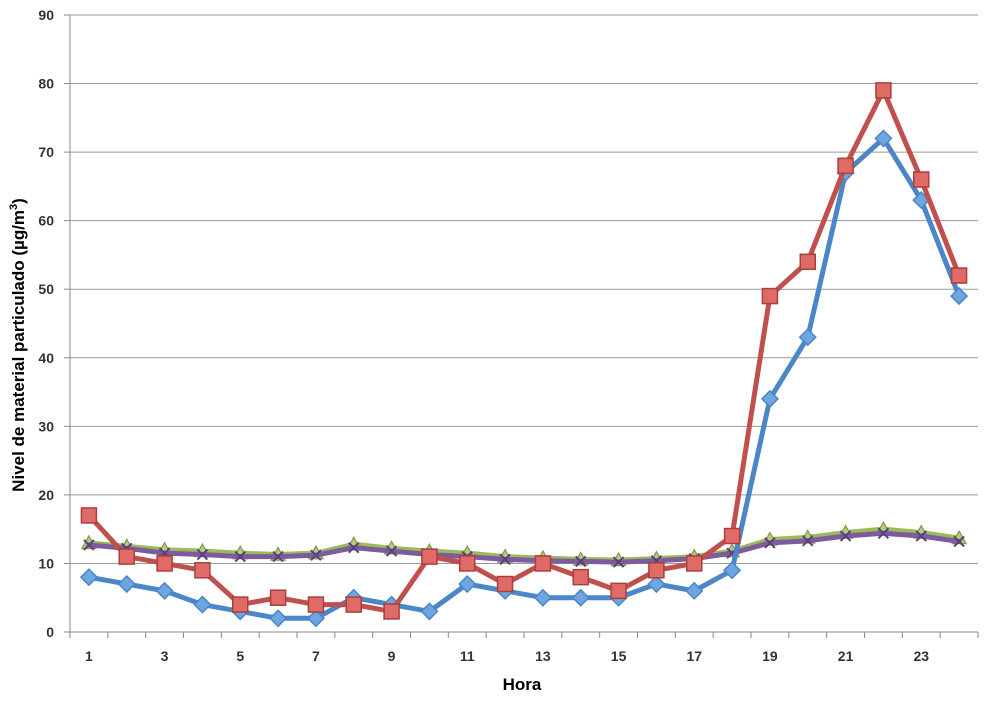 Image resolution: width=995 pixels, height=701 pixels. I want to click on y-tick-label: 50, so click(46, 289).